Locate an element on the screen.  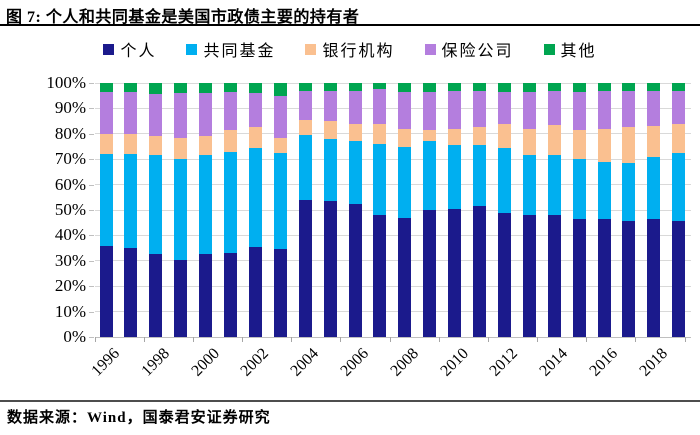
figure-title: 图 7: 个人和共同基金是美国市政债主要的持有者 is located at coordinates (183, 17).